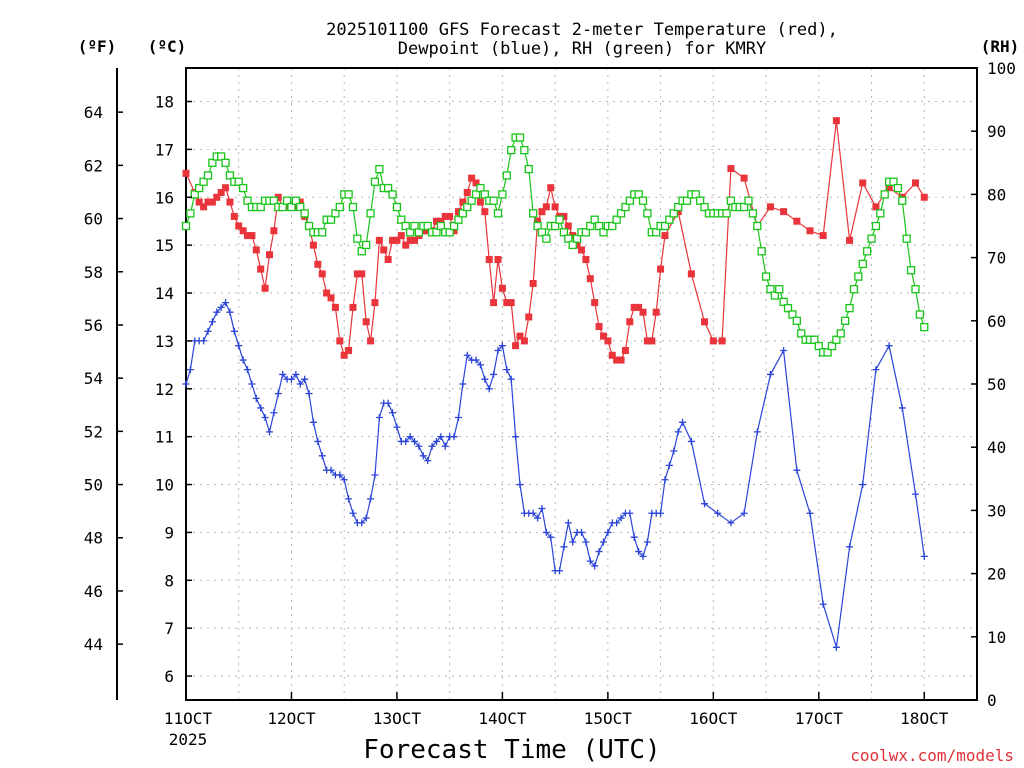  I want to click on x-tick-label: 14OCT, so click(502, 718).